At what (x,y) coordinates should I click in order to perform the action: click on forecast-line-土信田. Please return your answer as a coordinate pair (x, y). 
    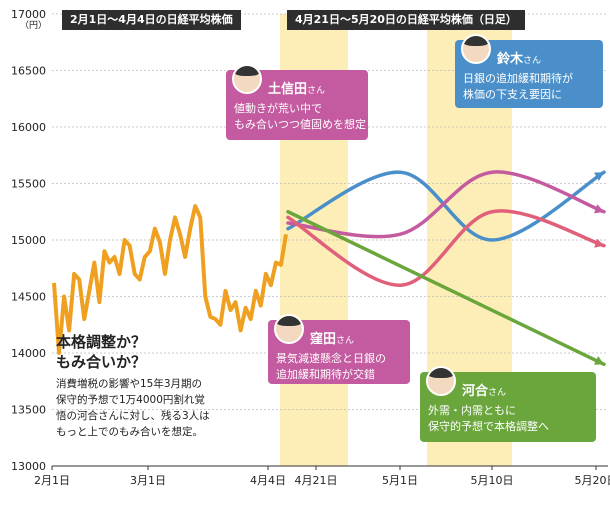
    Looking at the image, I should click on (446, 204).